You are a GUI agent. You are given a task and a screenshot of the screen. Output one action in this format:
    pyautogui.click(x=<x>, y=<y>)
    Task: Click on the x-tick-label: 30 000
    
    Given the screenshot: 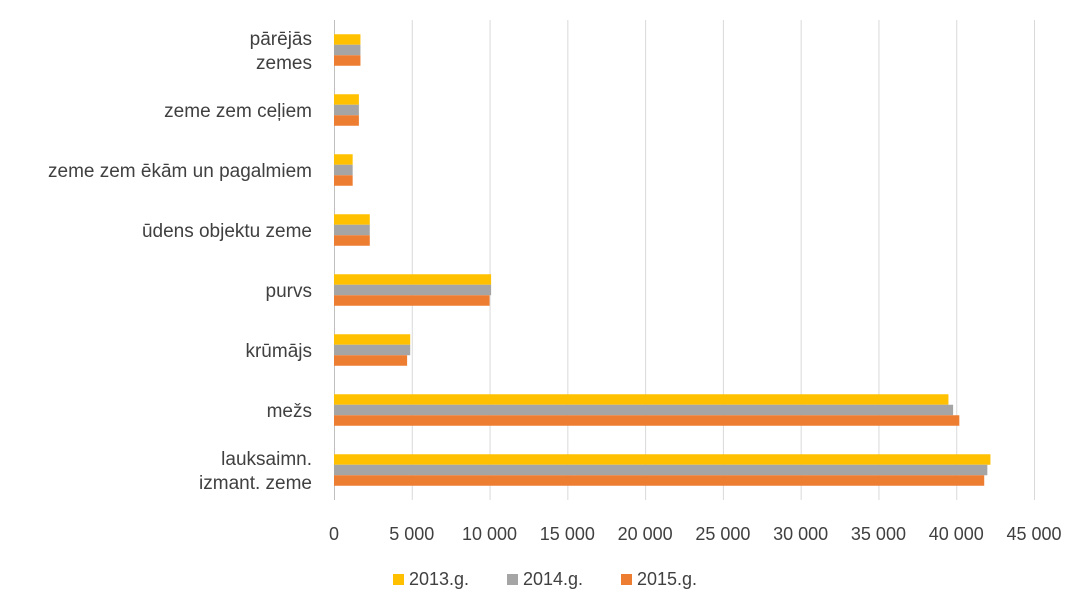 What is the action you would take?
    pyautogui.click(x=800, y=534)
    